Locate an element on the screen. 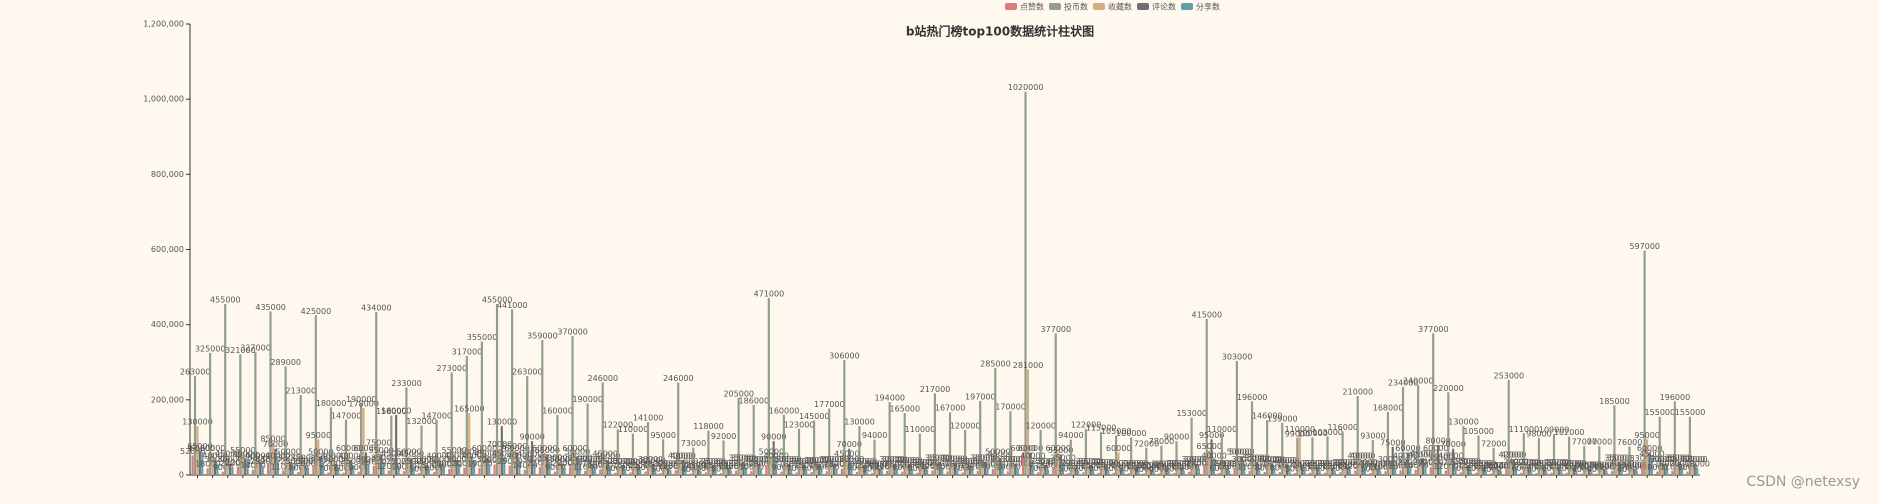 This screenshot has height=504, width=1879. value-label: 18000 is located at coordinates (1163, 464).